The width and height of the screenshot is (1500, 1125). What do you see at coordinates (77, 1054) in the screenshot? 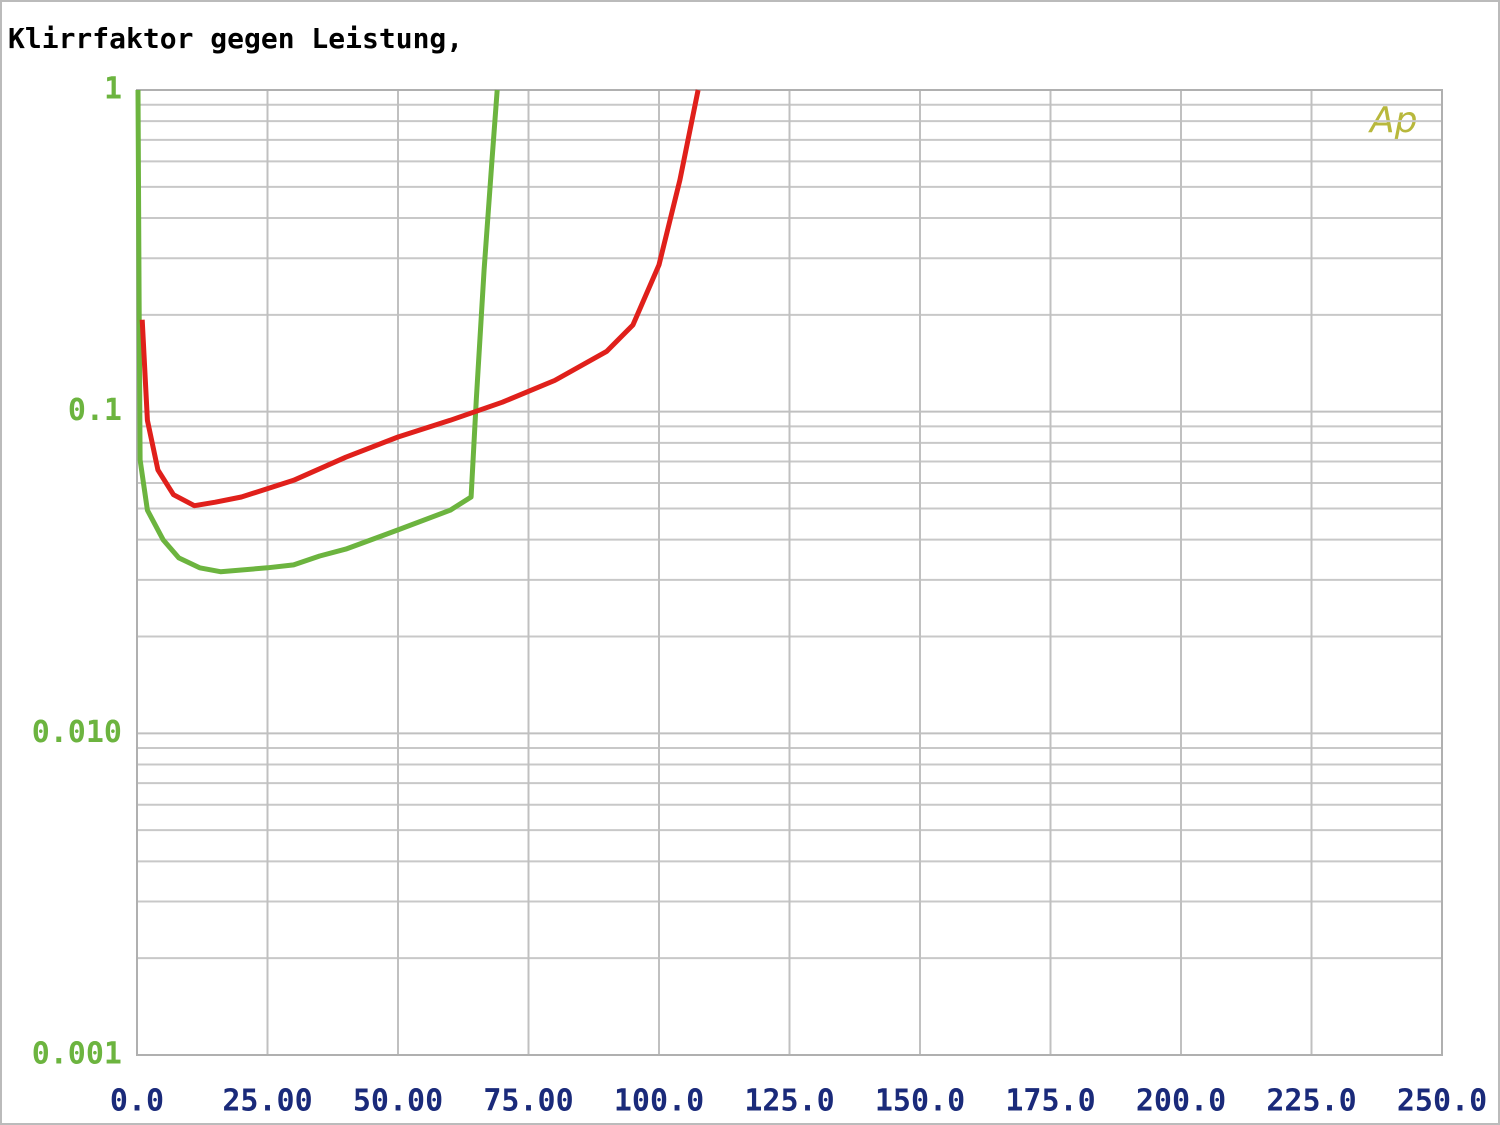
I see `y-tick-label: 0.001` at bounding box center [77, 1054].